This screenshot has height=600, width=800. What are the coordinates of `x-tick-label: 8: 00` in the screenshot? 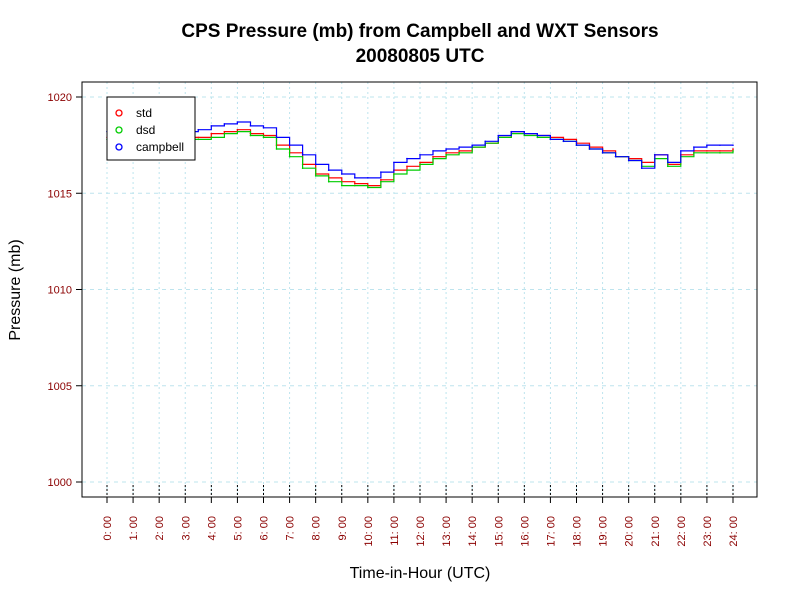 It's located at (317, 528).